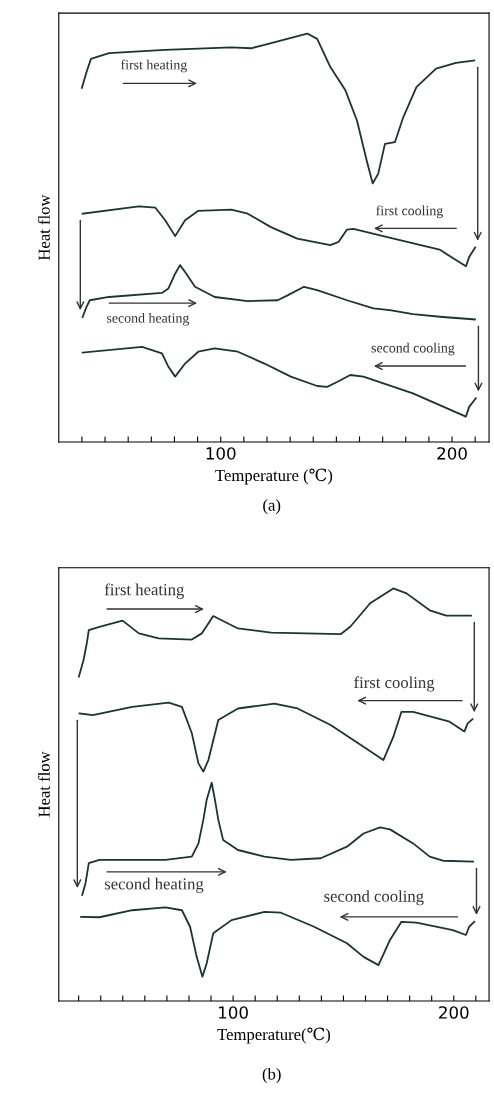 The image size is (494, 1094). What do you see at coordinates (274, 1035) in the screenshot?
I see `x-axis-title: Temperature(℃)` at bounding box center [274, 1035].